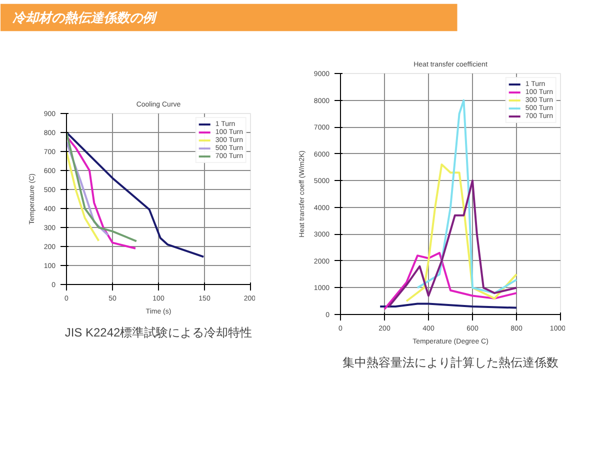  I want to click on text: JIS K2242標準試験による冷却特性, so click(158, 333).